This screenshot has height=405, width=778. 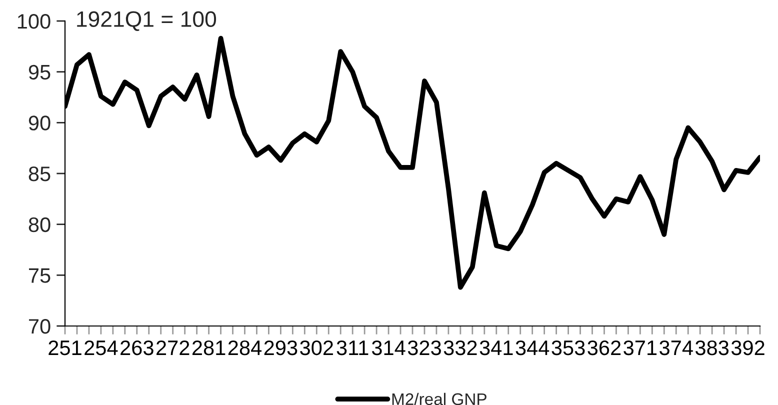 I want to click on x-tick-label: 344, so click(x=533, y=348).